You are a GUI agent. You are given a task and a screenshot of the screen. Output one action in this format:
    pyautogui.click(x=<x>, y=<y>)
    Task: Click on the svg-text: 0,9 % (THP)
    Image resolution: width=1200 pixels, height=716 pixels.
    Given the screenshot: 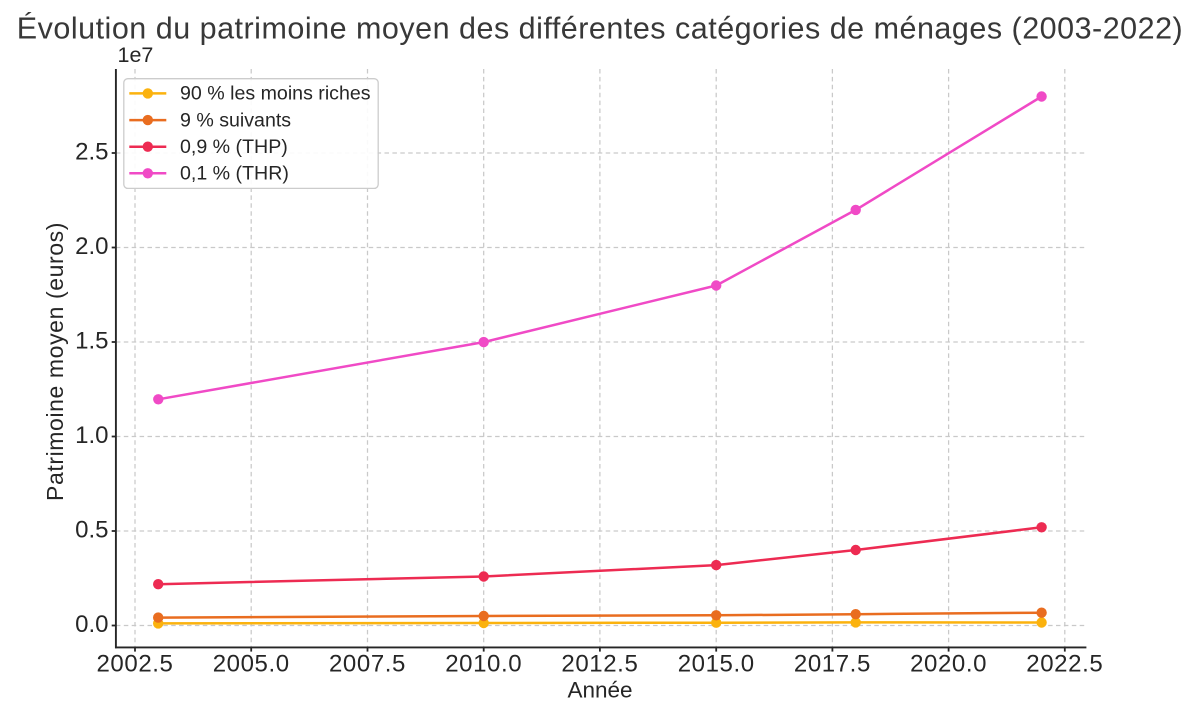 What is the action you would take?
    pyautogui.click(x=234, y=147)
    